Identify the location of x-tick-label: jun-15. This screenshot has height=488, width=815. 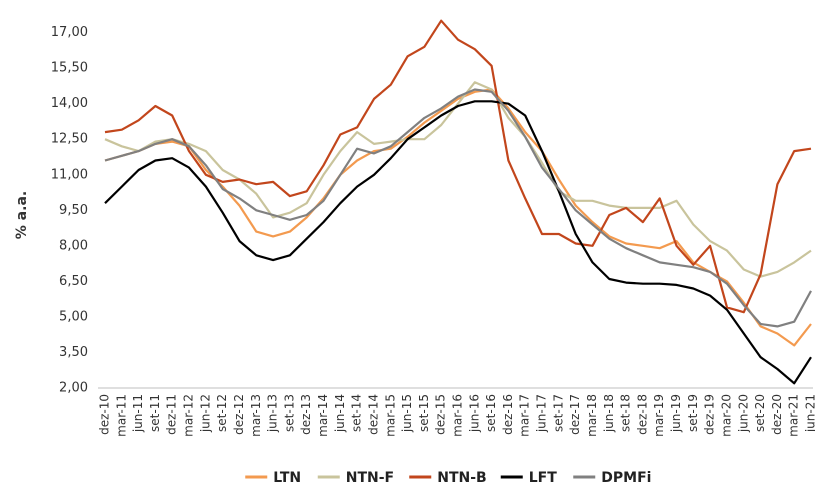
(407, 413).